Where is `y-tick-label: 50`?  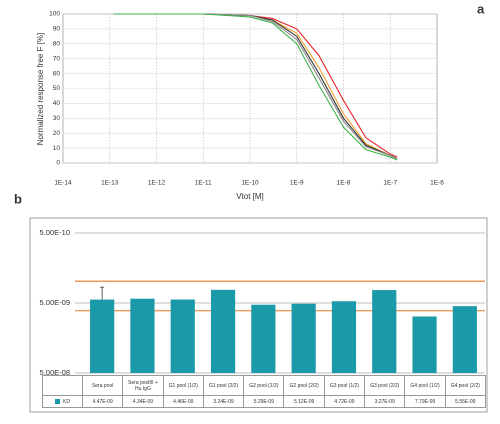
y-tick-label: 50 is located at coordinates (57, 88).